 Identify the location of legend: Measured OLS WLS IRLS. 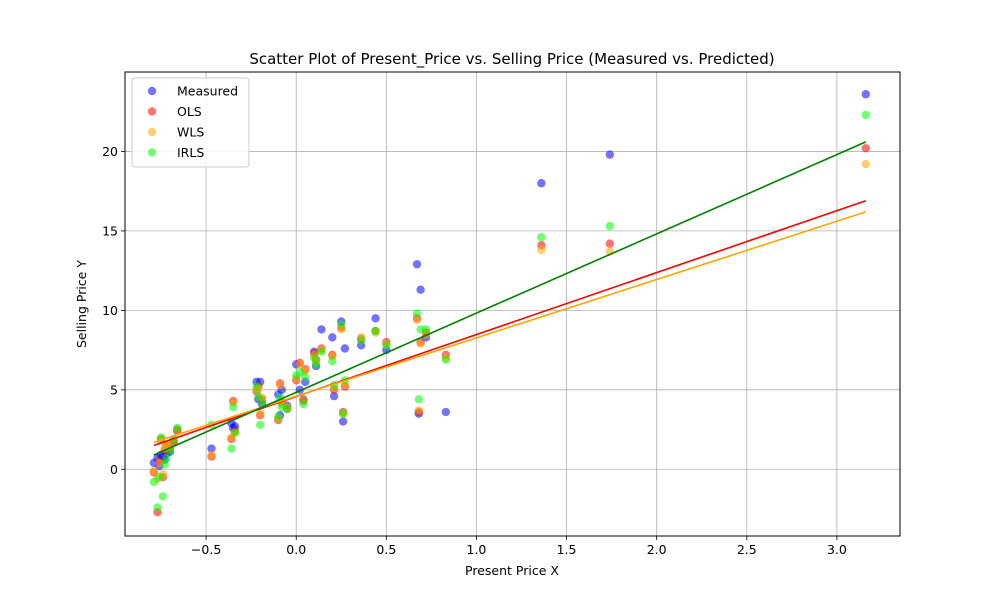
(190, 122).